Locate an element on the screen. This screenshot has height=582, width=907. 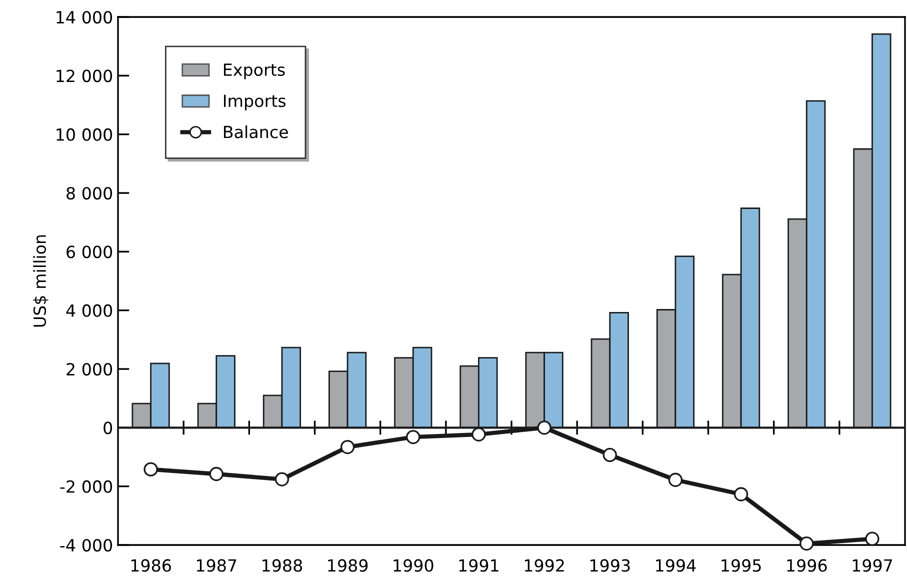
y-tick-label: 0 is located at coordinates (108, 428).